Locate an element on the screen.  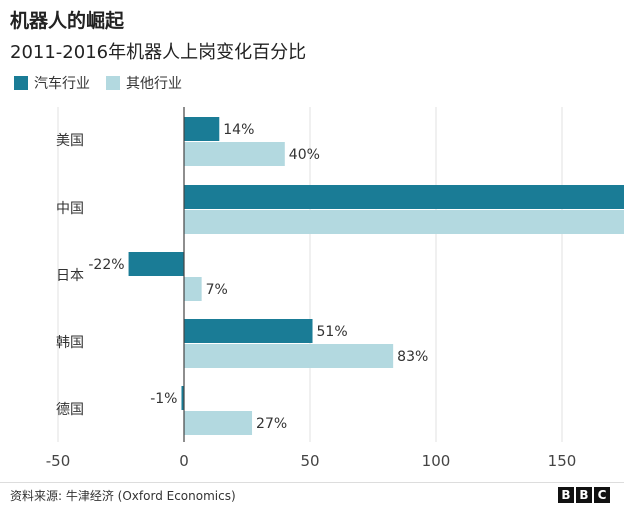
data-label: 14% is located at coordinates (238, 130).